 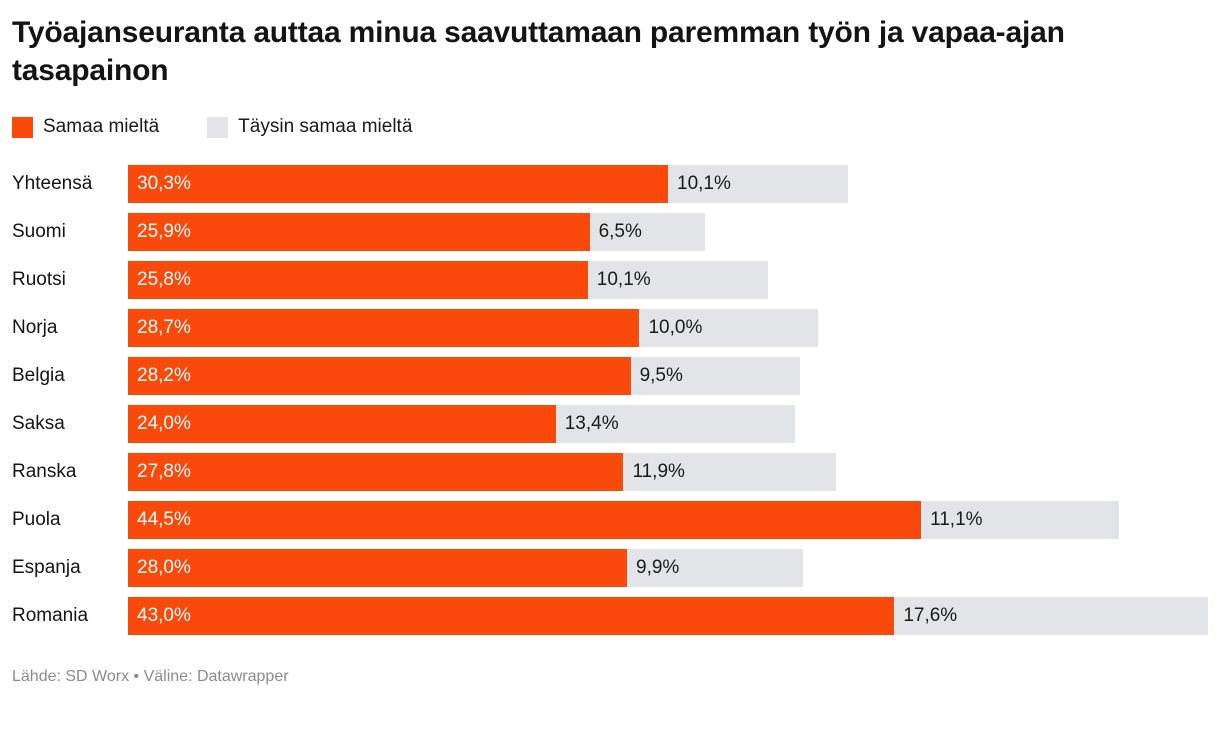 What do you see at coordinates (1051, 616) in the screenshot?
I see `bar-segment-strongly-agree: 17,6%` at bounding box center [1051, 616].